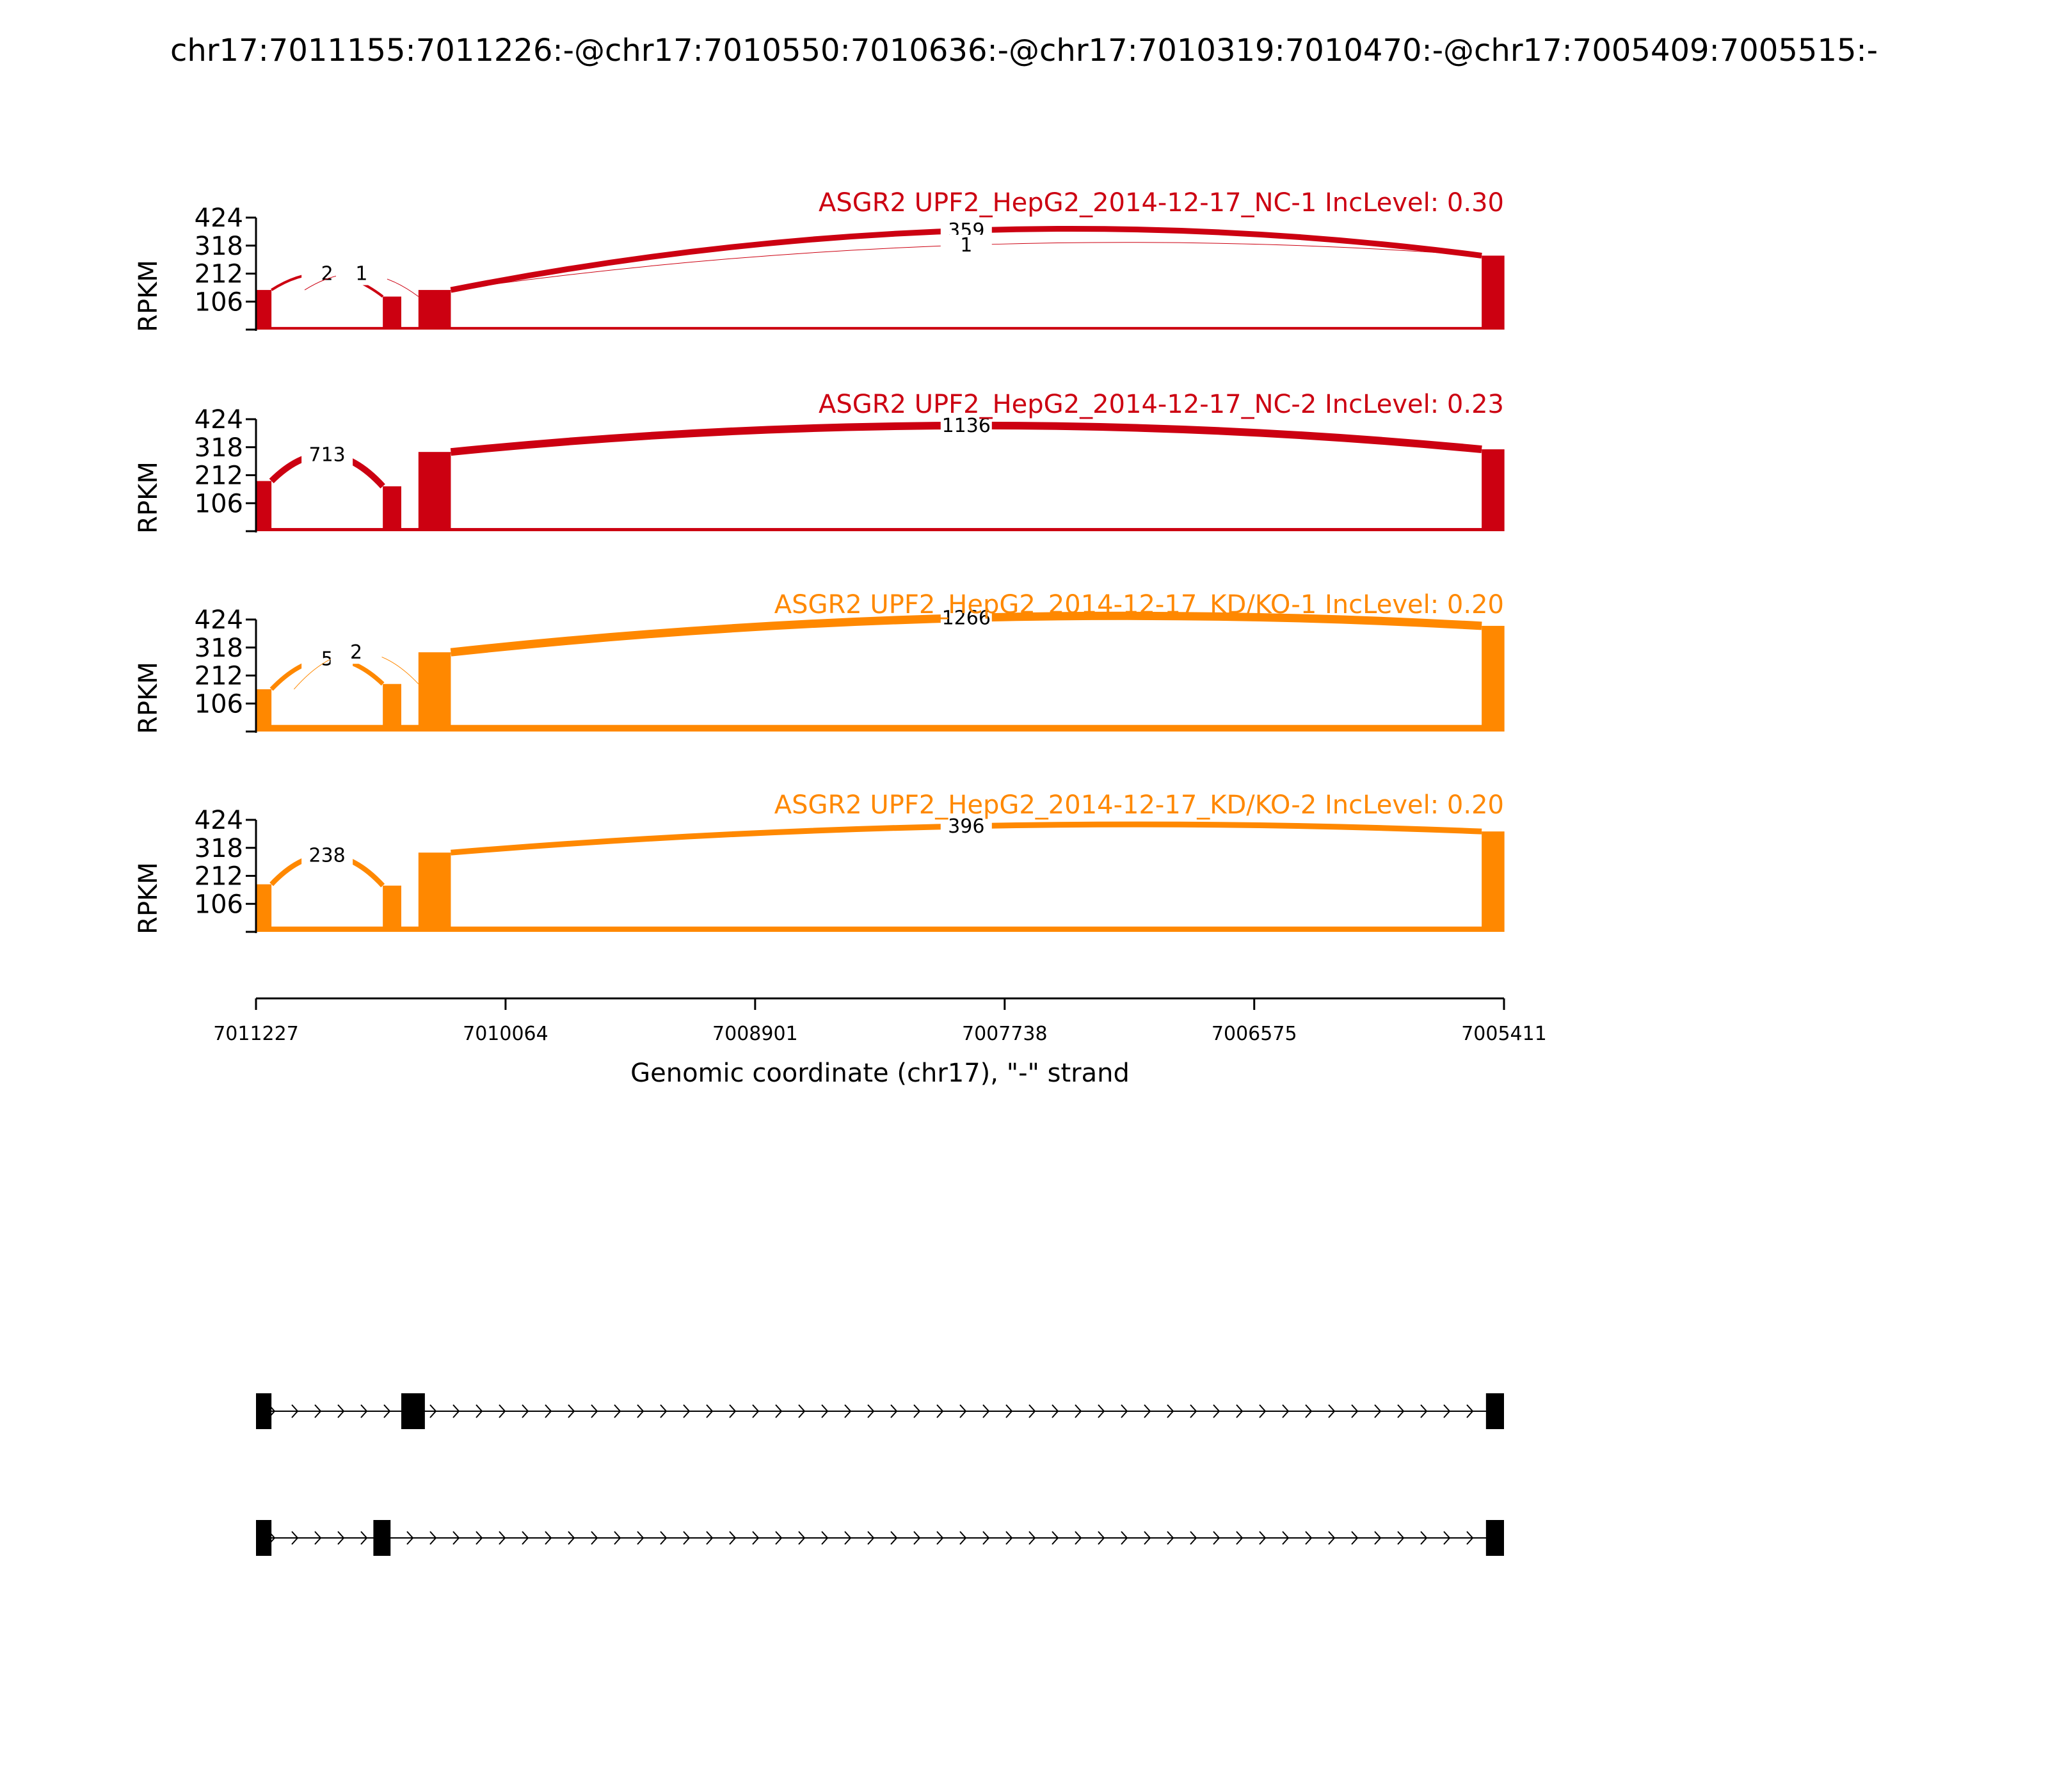 The height and width of the screenshot is (1792, 2048). Describe the element at coordinates (505, 1034) in the screenshot. I see `x-tick-label: 7010064` at that location.